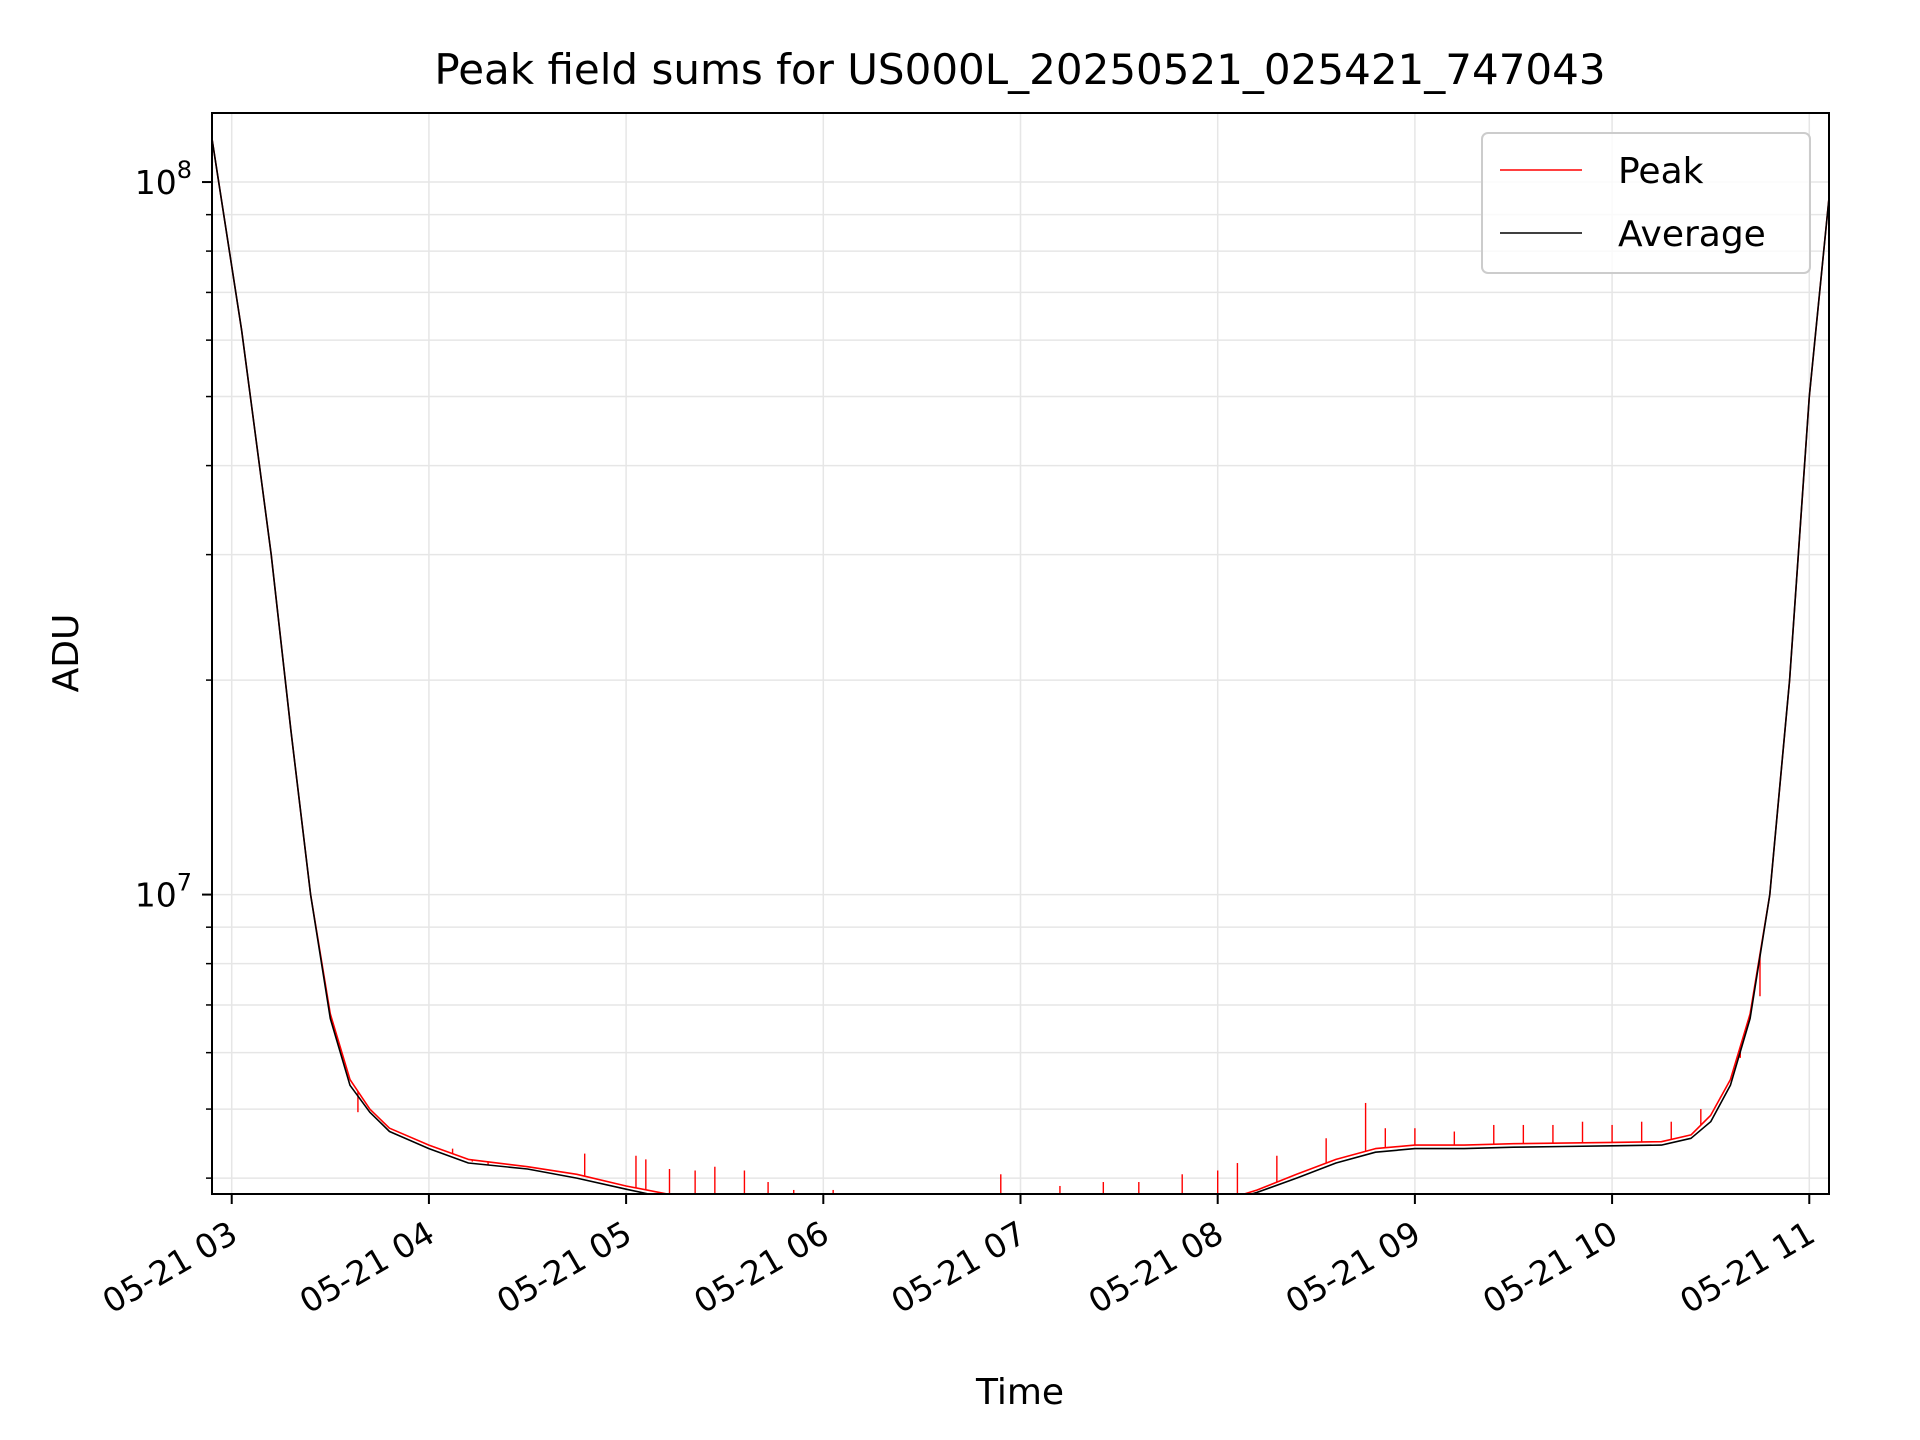 This screenshot has height=1440, width=1920. Describe the element at coordinates (1661, 171) in the screenshot. I see `legend-peak-label: Peak` at that location.